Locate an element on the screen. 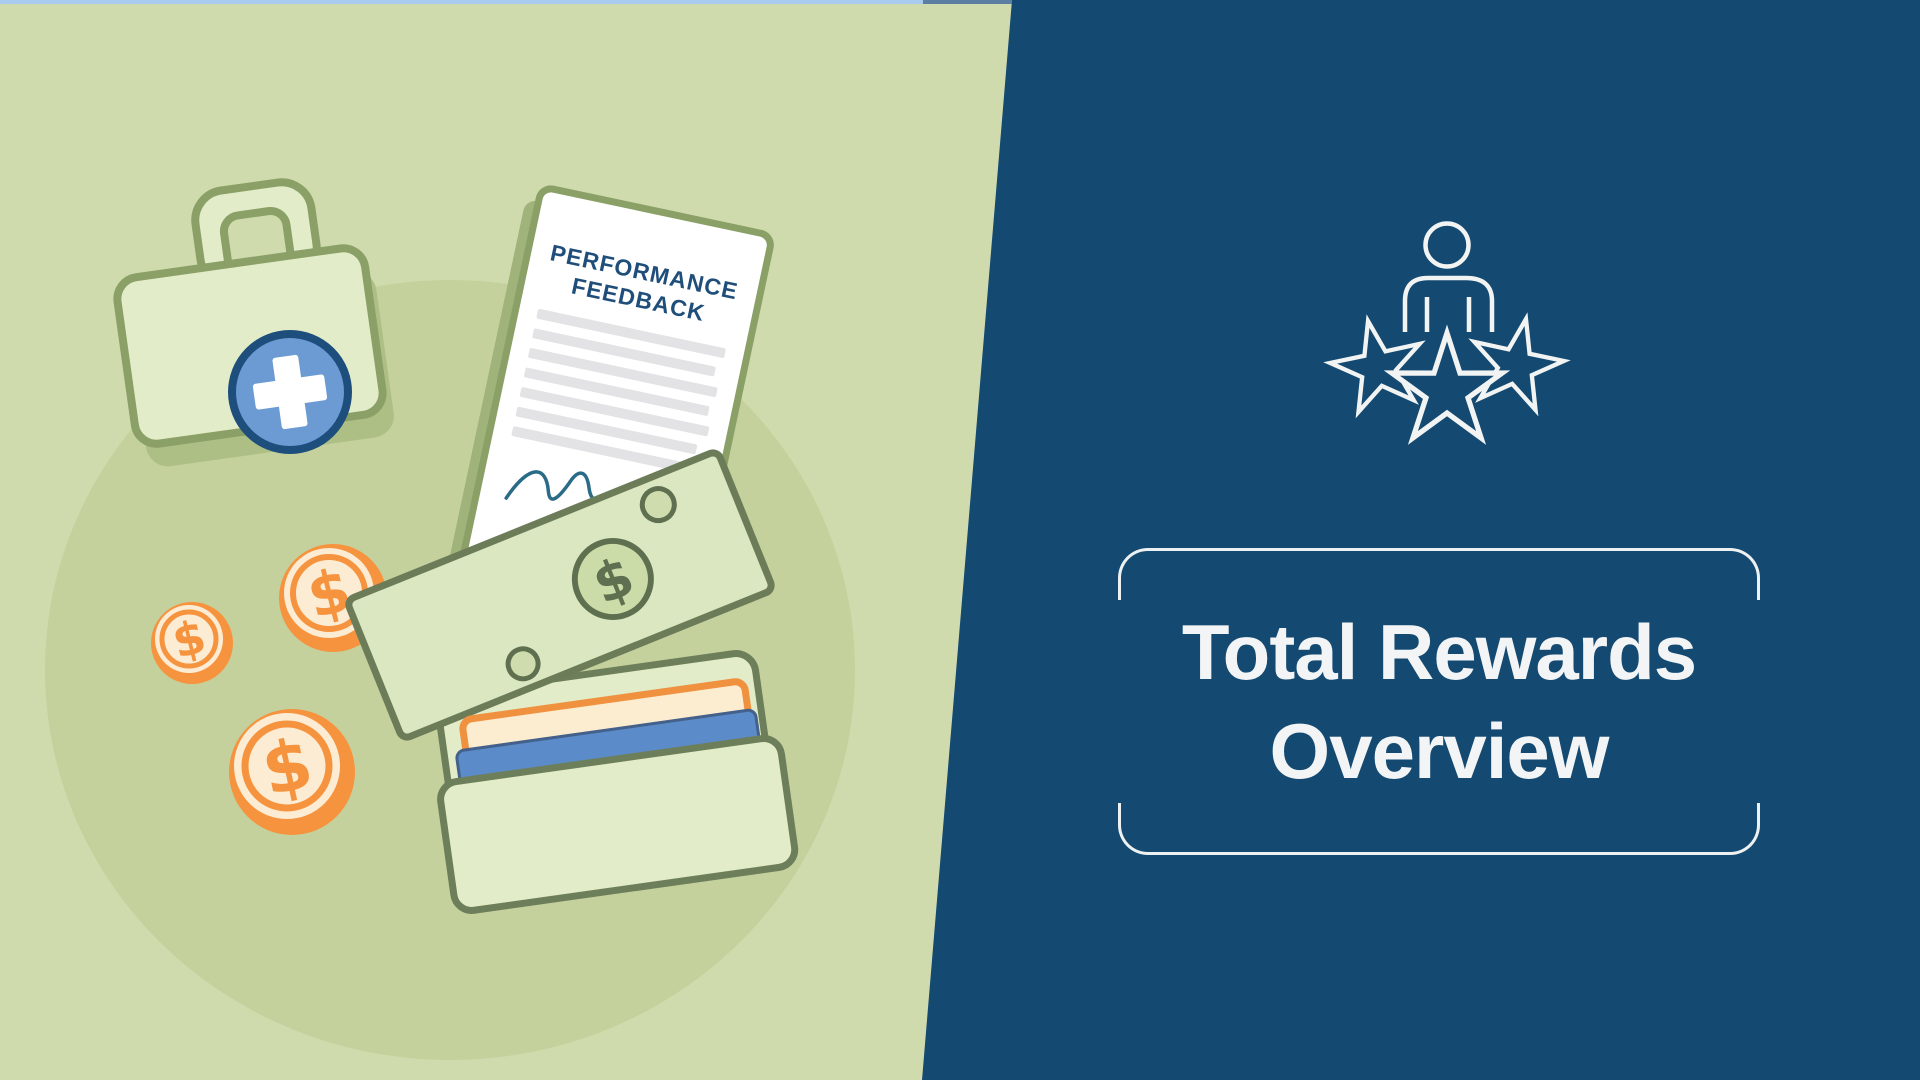 The height and width of the screenshot is (1080, 1920). medical-cross-icon is located at coordinates (290, 392).